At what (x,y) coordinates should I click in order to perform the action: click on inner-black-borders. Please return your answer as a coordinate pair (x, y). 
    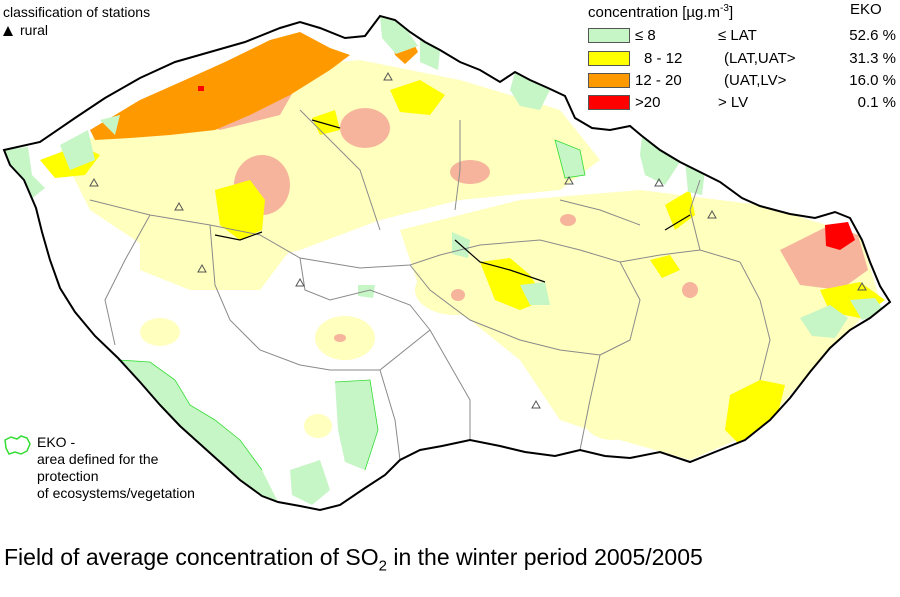
    Looking at the image, I should click on (452, 201).